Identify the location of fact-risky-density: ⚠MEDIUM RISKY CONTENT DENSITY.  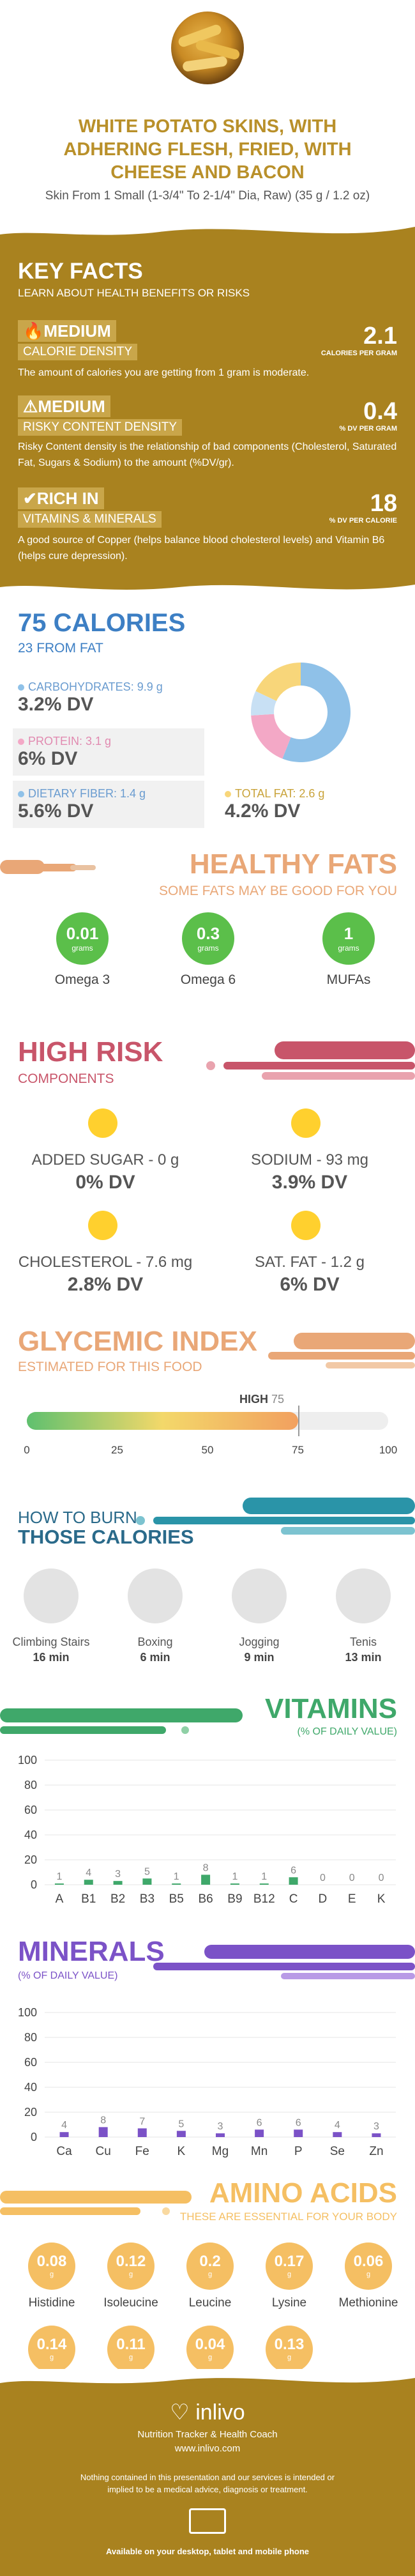
(100, 415).